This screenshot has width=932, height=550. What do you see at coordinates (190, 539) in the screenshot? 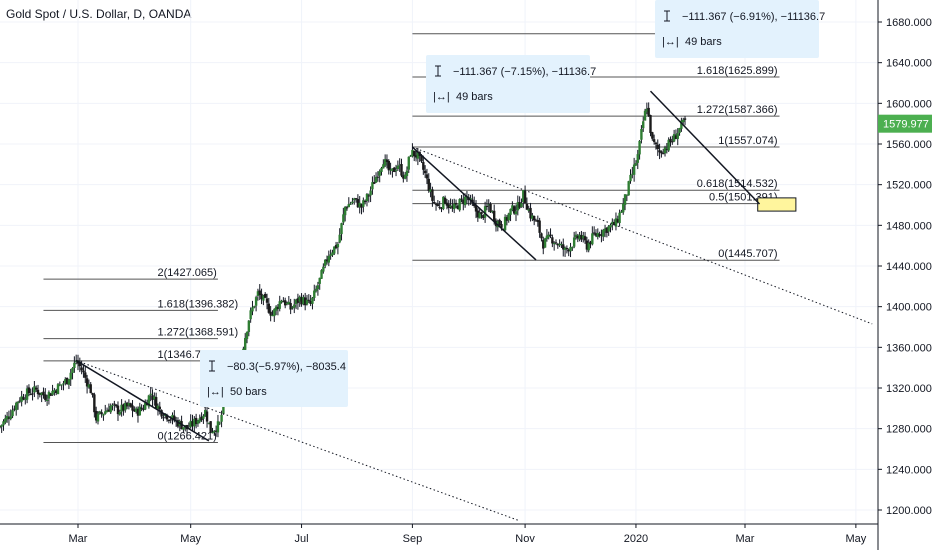
I see `time-tick-label: May` at bounding box center [190, 539].